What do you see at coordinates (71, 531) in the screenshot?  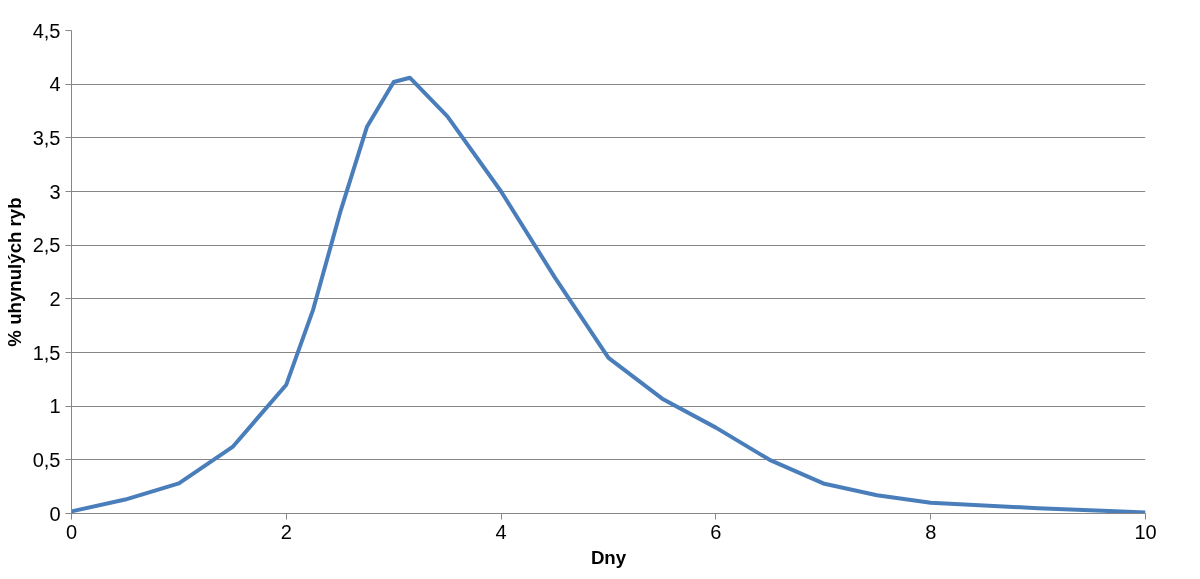 I see `x-tick-label: 0` at bounding box center [71, 531].